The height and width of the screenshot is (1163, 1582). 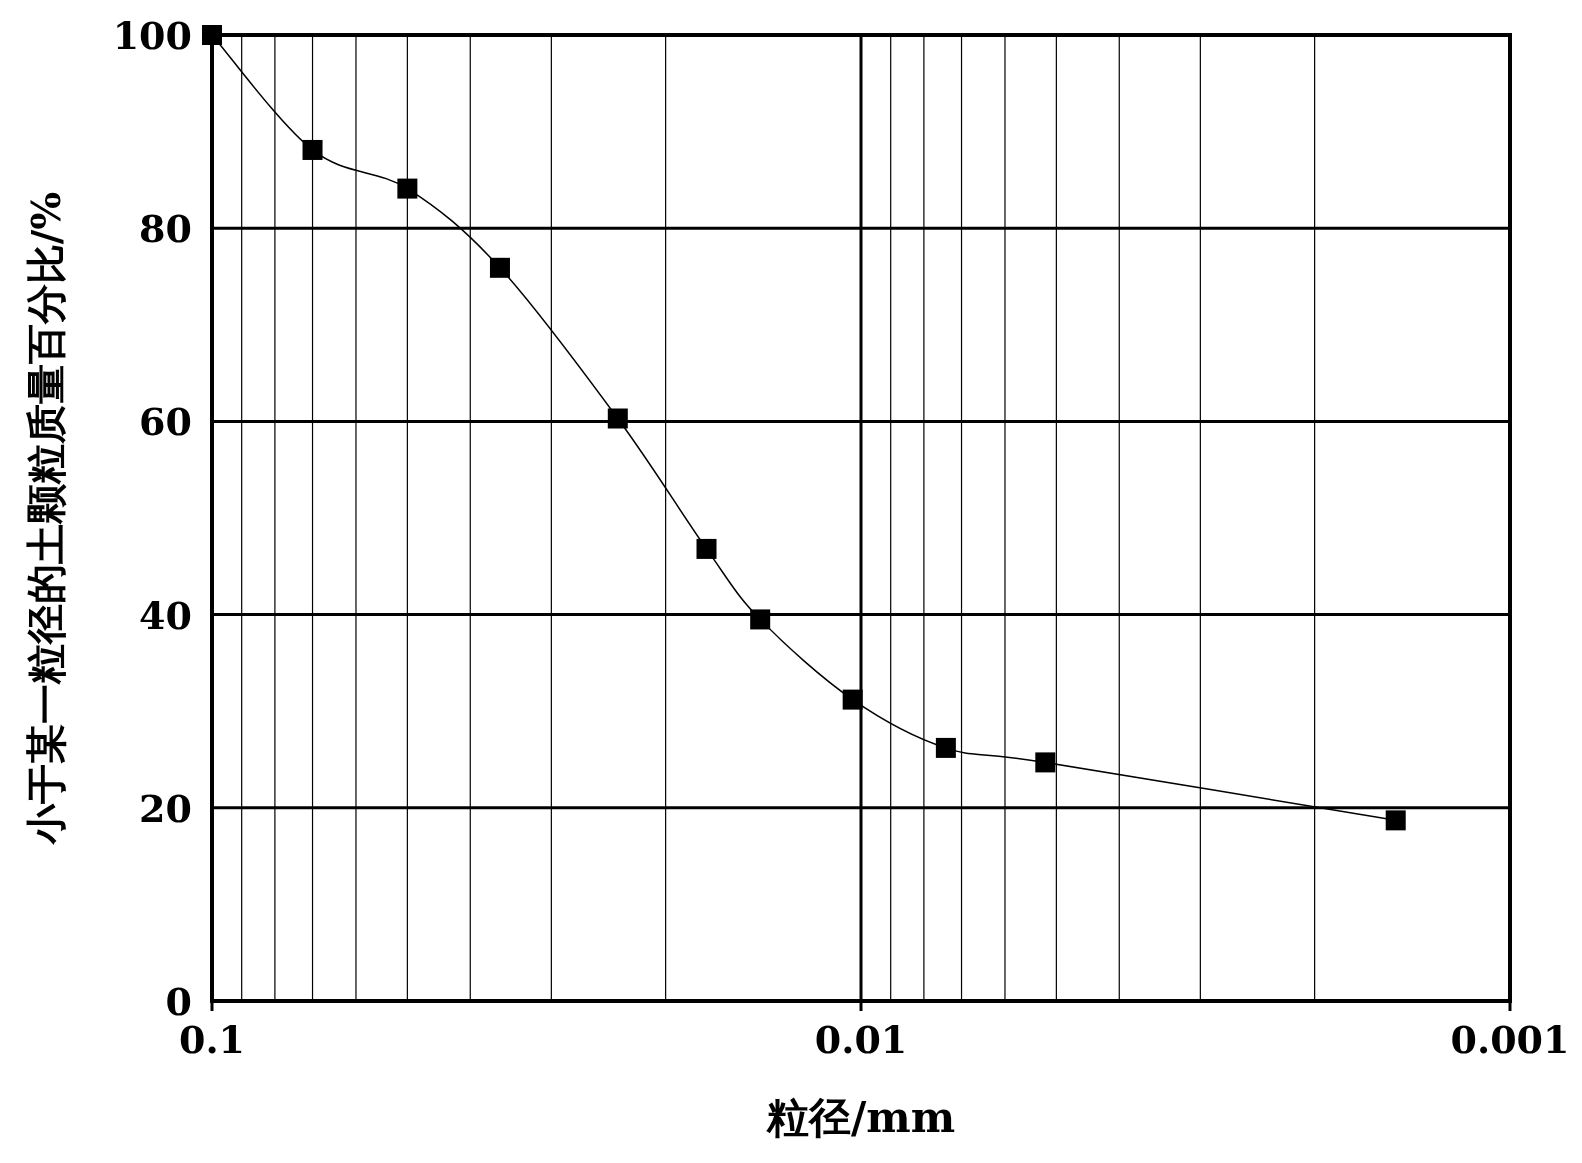 I want to click on y-tick-label: 80, so click(x=165, y=229).